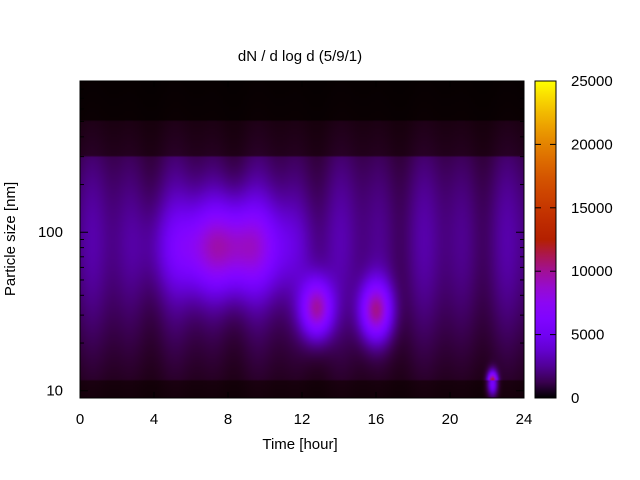  Describe the element at coordinates (300, 56) in the screenshot. I see `chart-title: dN / d log d (5/9/1)` at that location.